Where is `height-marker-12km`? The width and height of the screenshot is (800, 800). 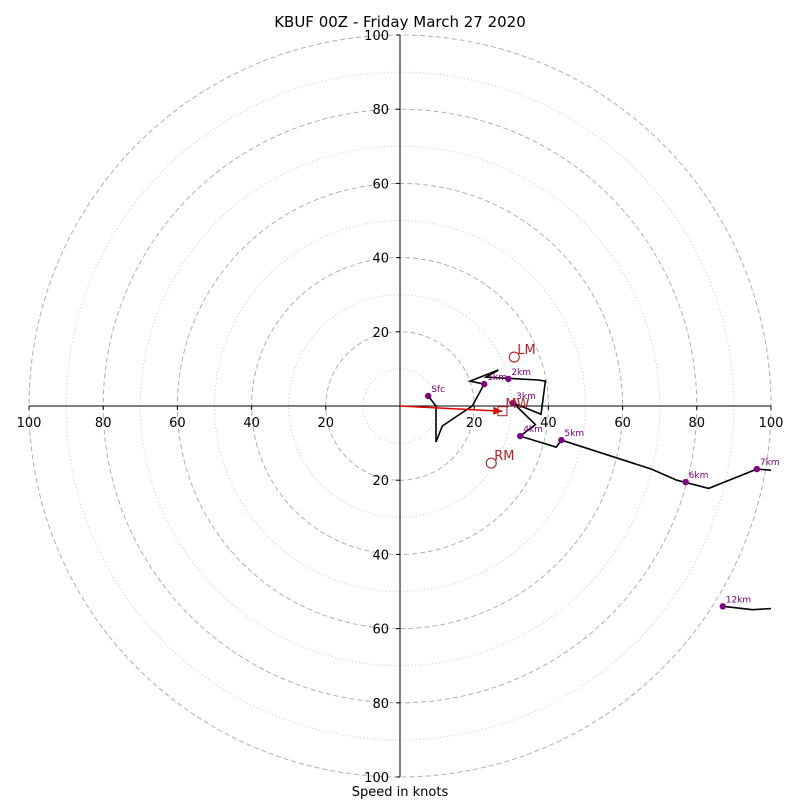 height-marker-12km is located at coordinates (722, 606).